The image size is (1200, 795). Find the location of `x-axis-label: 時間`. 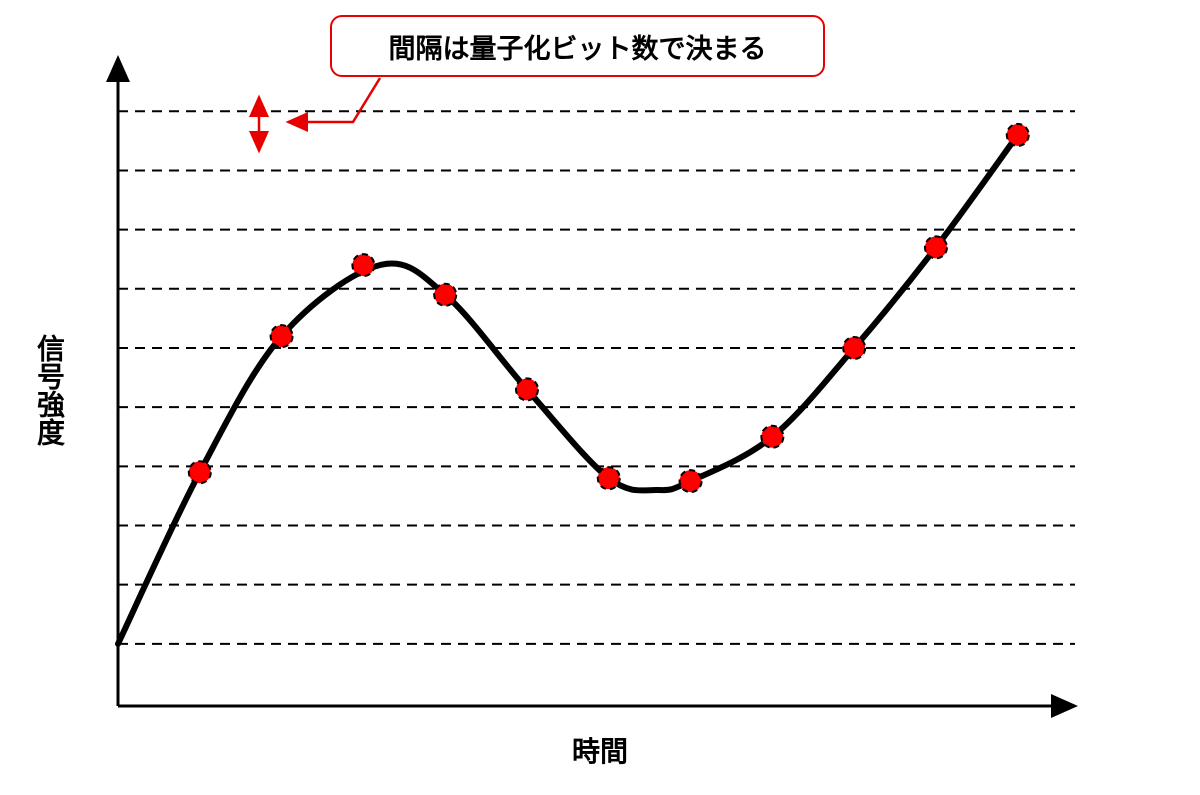

x-axis-label: 時間 is located at coordinates (599, 751).